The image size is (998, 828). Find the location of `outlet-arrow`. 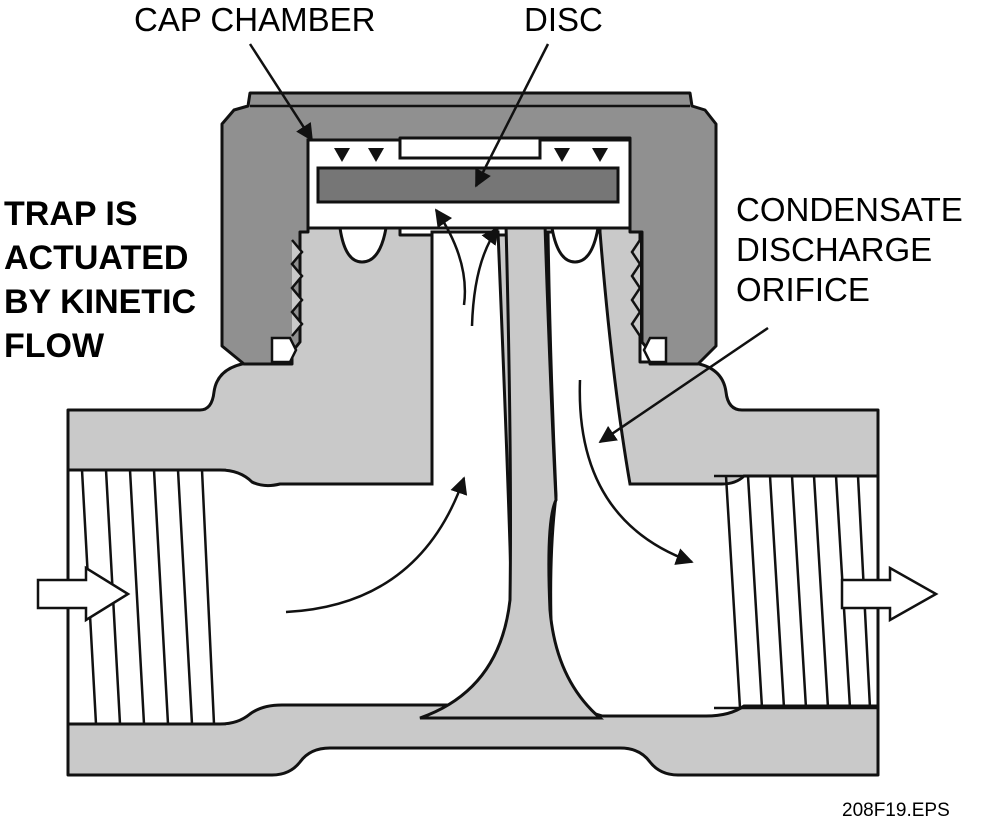

outlet-arrow is located at coordinates (889, 594).